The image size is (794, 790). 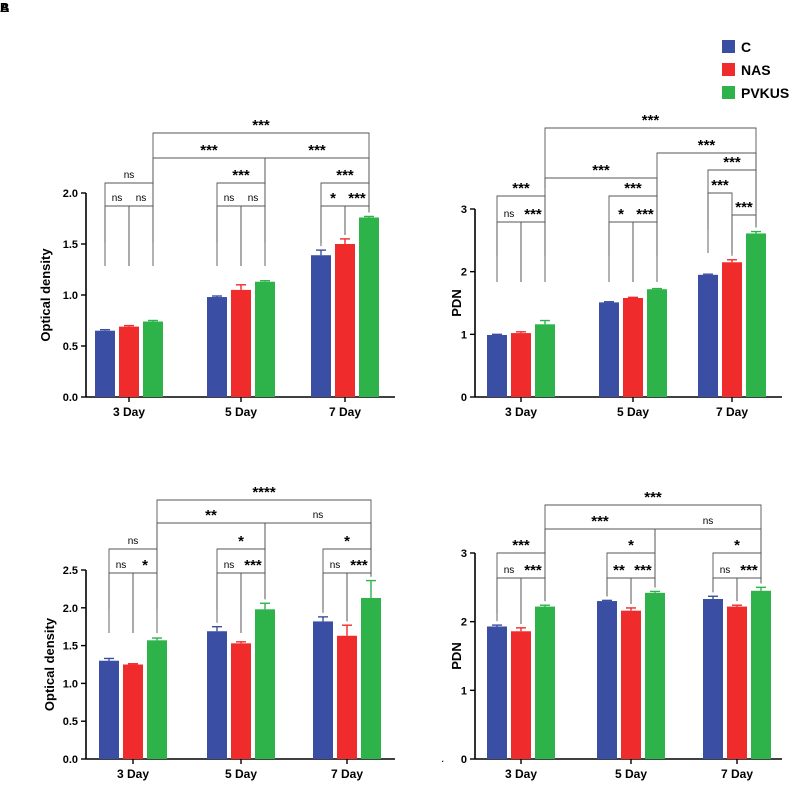 I want to click on legend-label-c: C, so click(x=746, y=47).